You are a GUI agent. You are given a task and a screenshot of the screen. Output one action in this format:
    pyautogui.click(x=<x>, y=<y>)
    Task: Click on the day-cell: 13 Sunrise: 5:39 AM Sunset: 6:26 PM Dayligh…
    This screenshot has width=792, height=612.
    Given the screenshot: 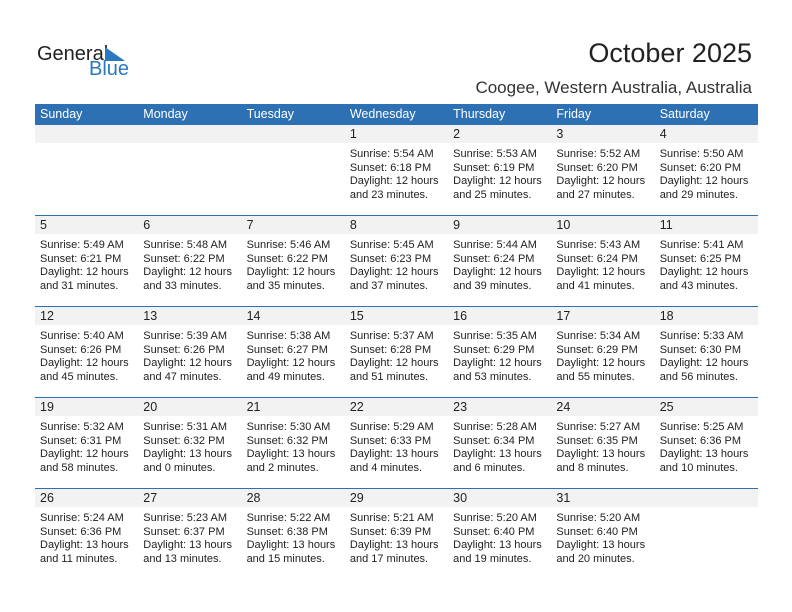 What is the action you would take?
    pyautogui.click(x=190, y=352)
    